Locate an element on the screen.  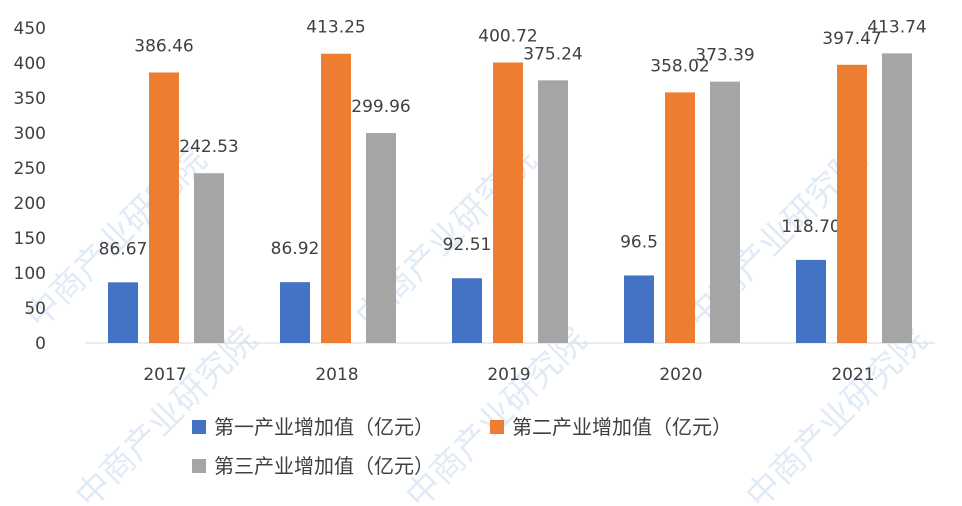
y-tick-label: 350 is located at coordinates (30, 99).